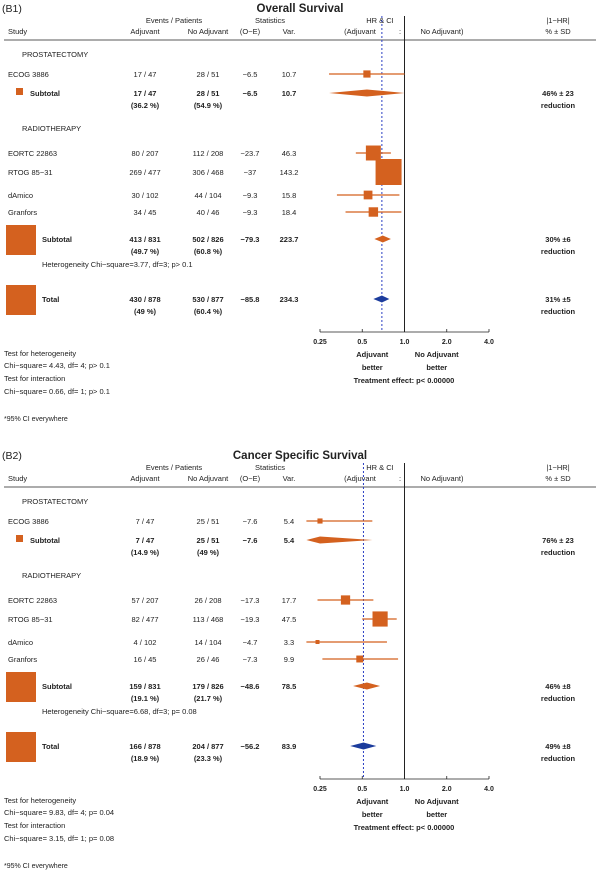 This screenshot has height=882, width=600. What do you see at coordinates (50, 299) in the screenshot?
I see `total-label: Total` at bounding box center [50, 299].